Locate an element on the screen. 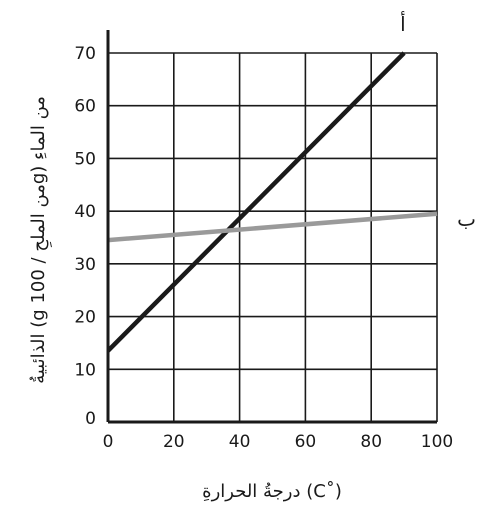 The image size is (478, 515). x-tick-label-20: 20 is located at coordinates (174, 442).